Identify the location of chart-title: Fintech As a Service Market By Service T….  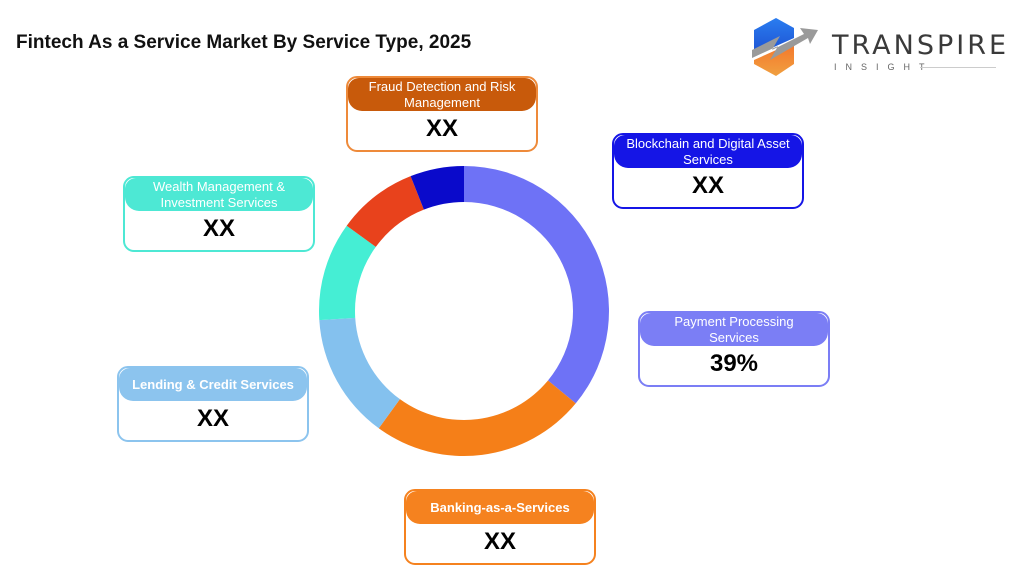
(244, 42).